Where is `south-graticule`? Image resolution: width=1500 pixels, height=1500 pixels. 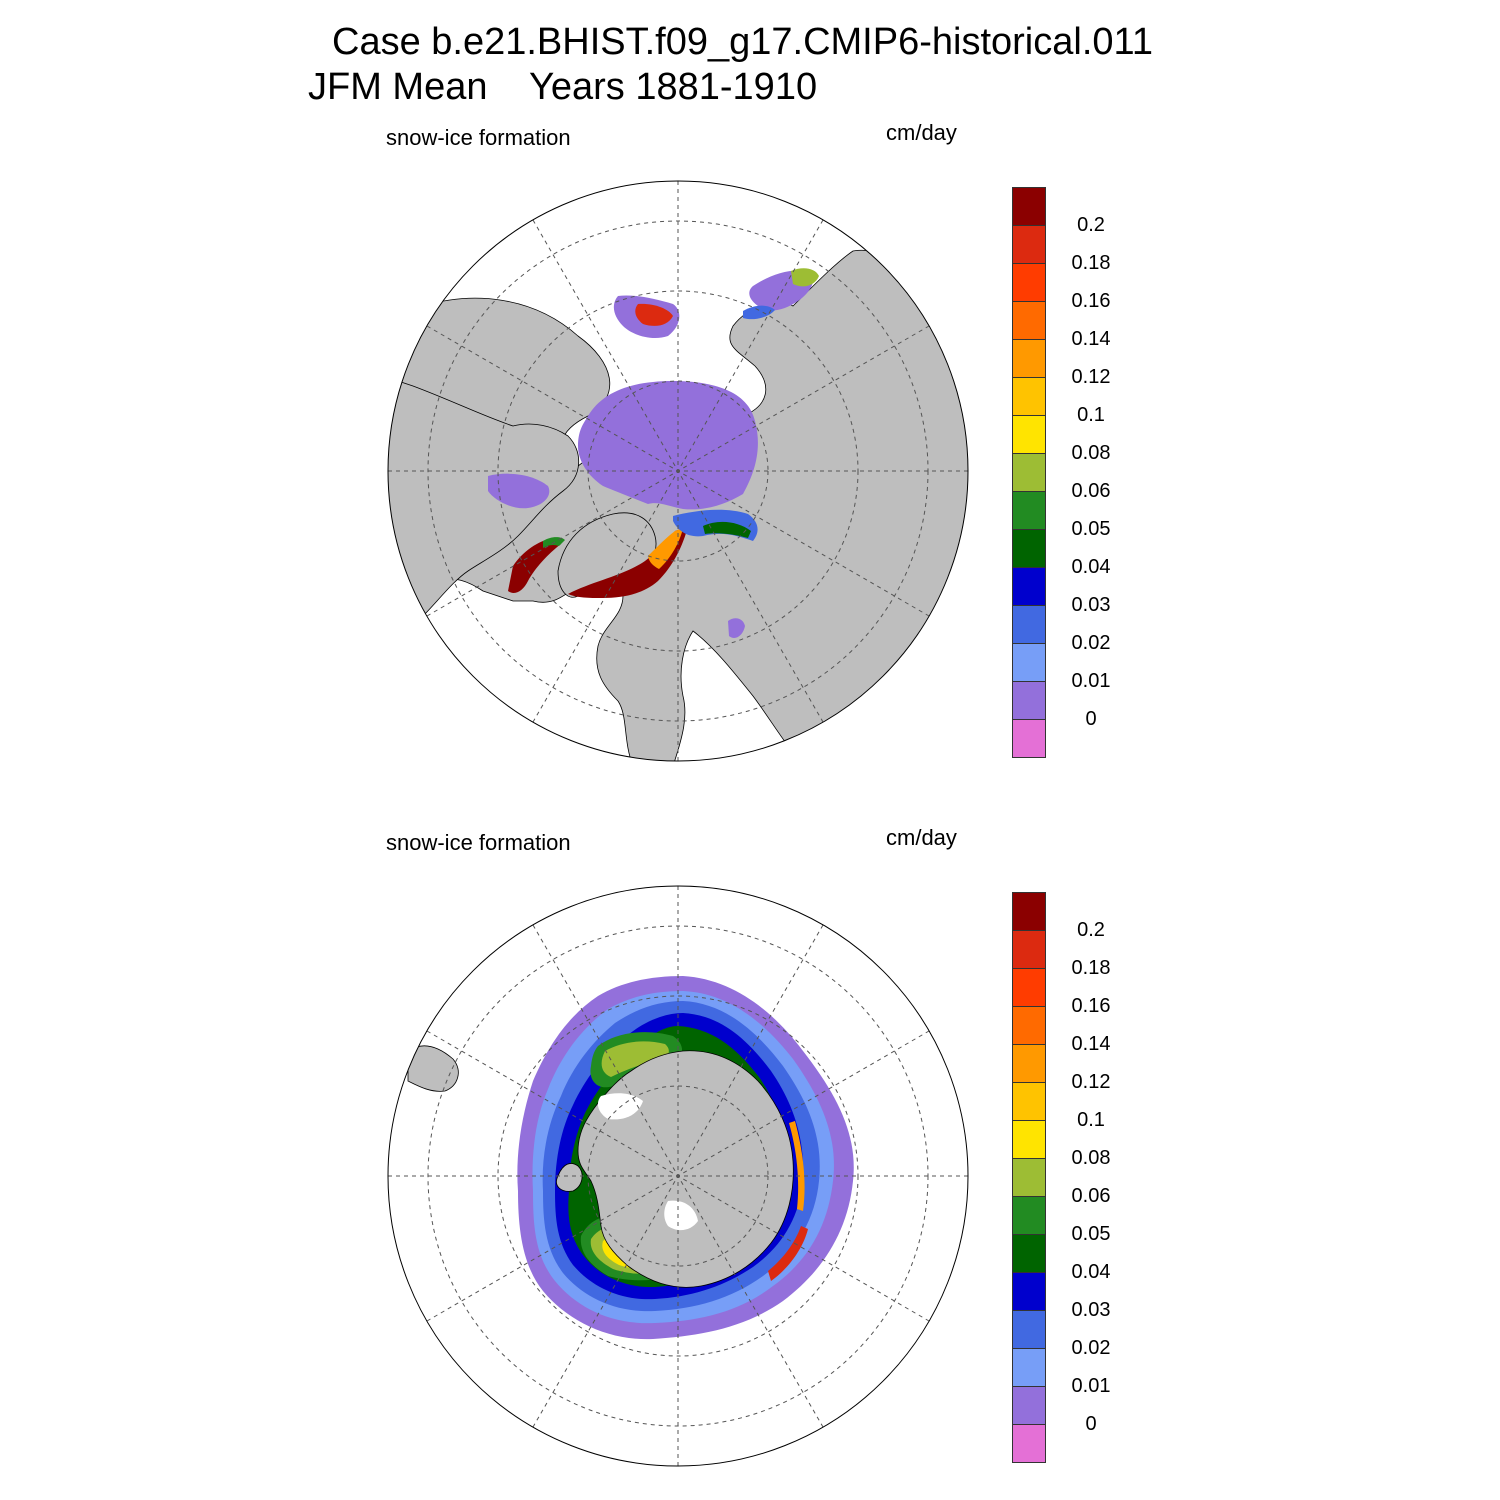 south-graticule is located at coordinates (678, 1176).